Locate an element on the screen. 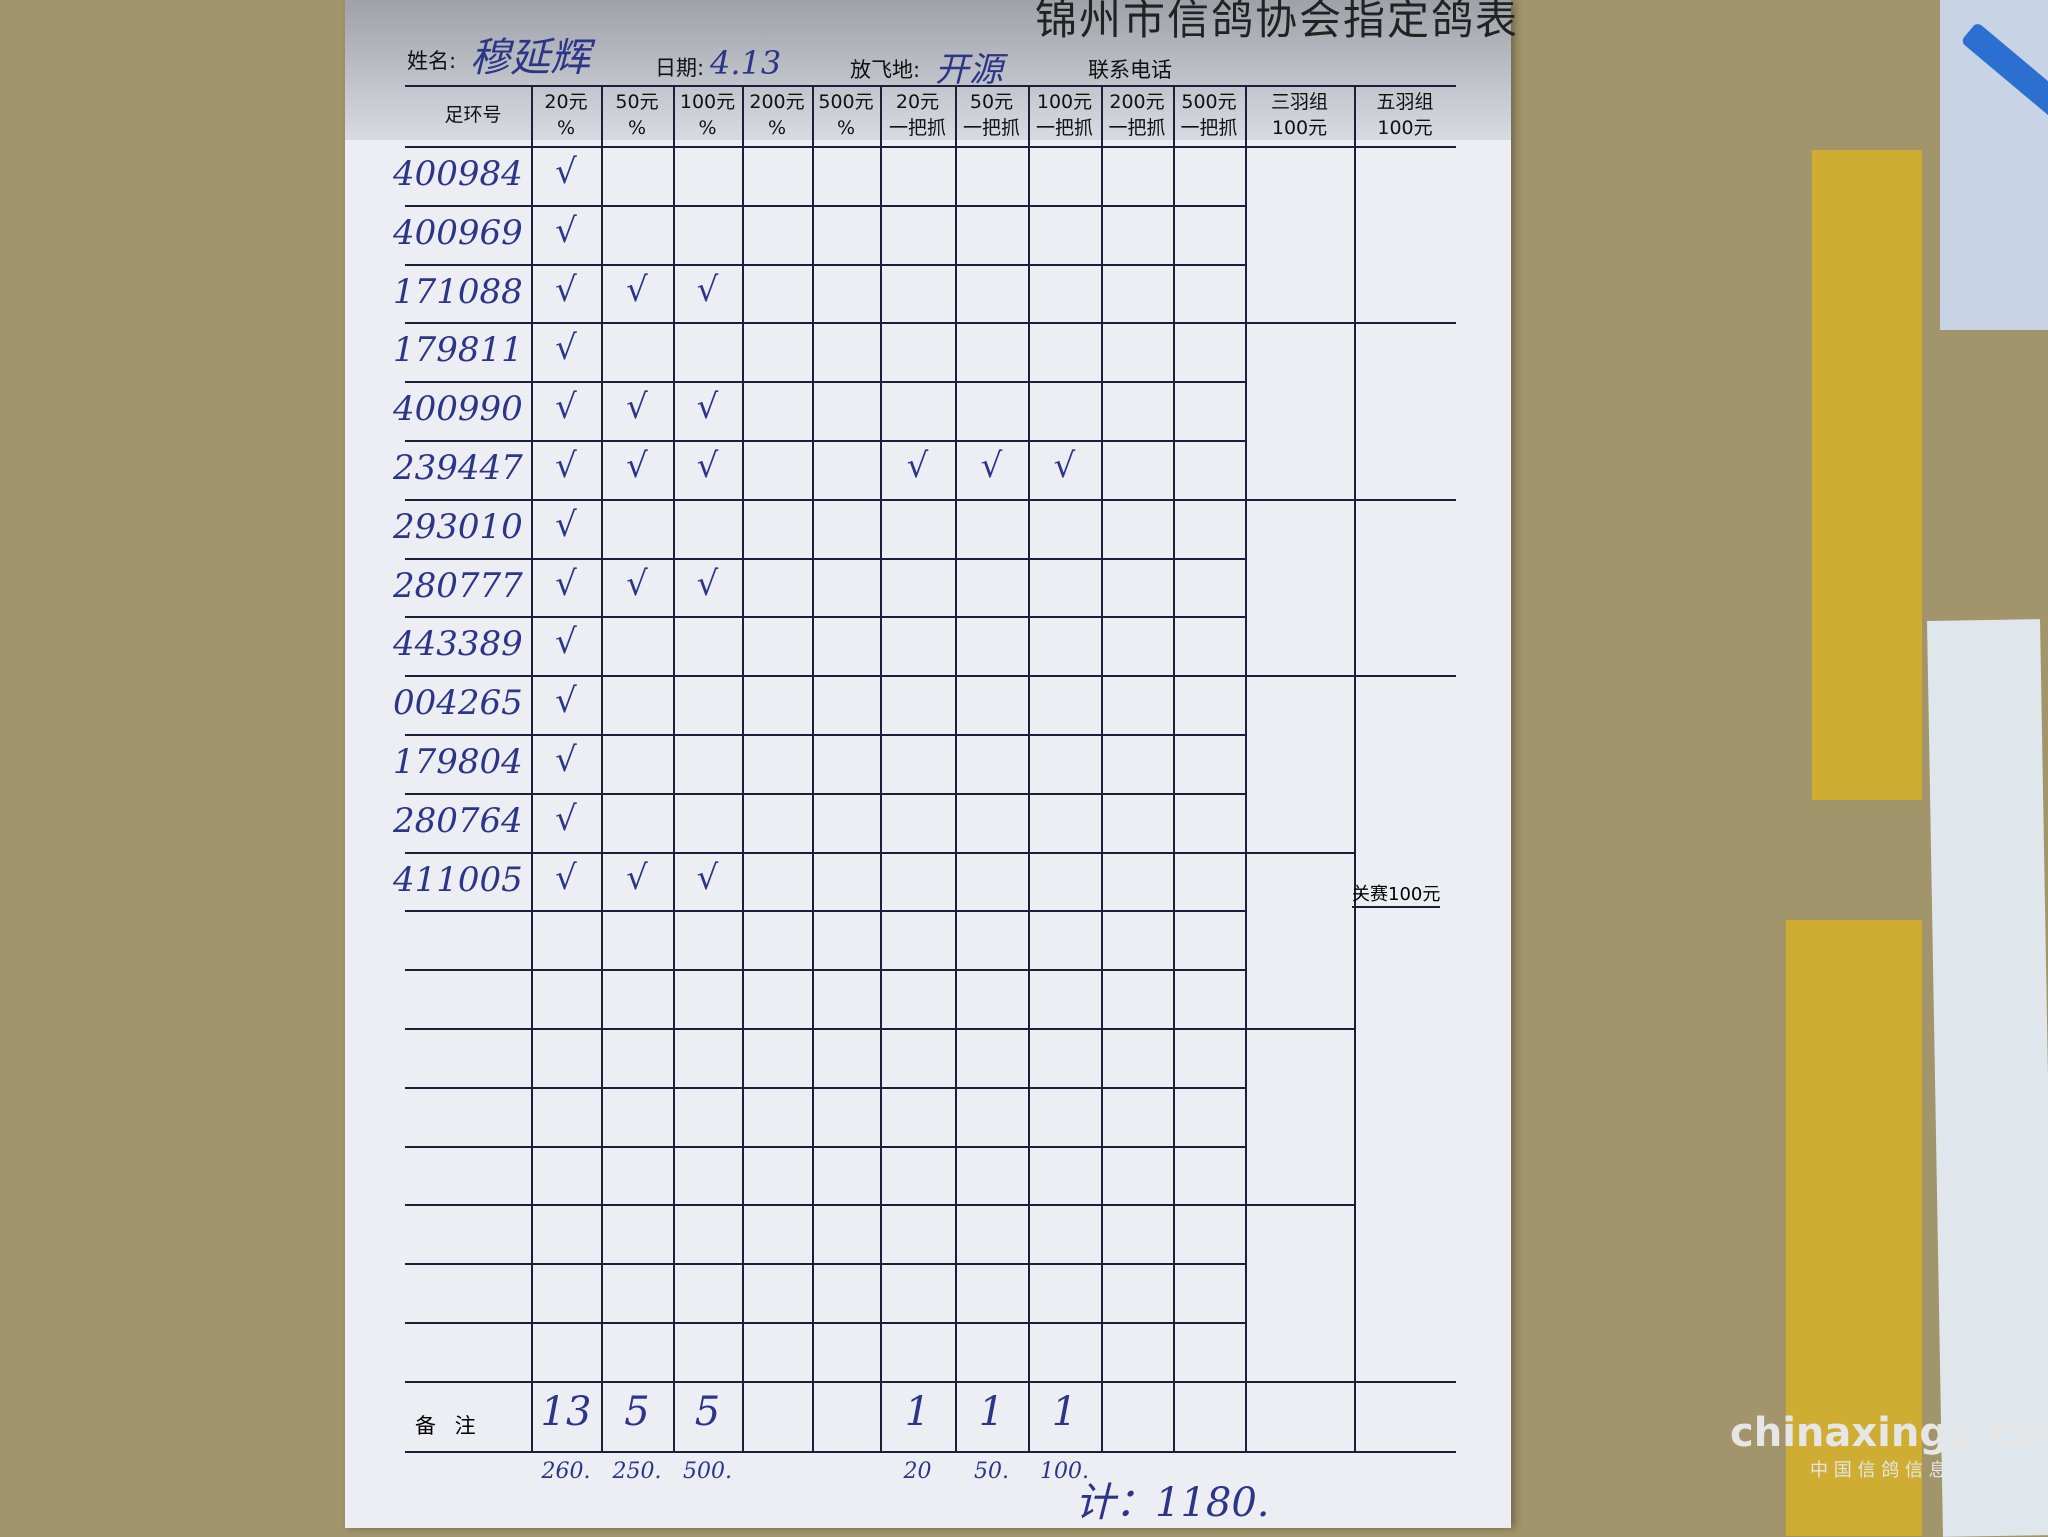  column-header: 500元% is located at coordinates (846, 115).